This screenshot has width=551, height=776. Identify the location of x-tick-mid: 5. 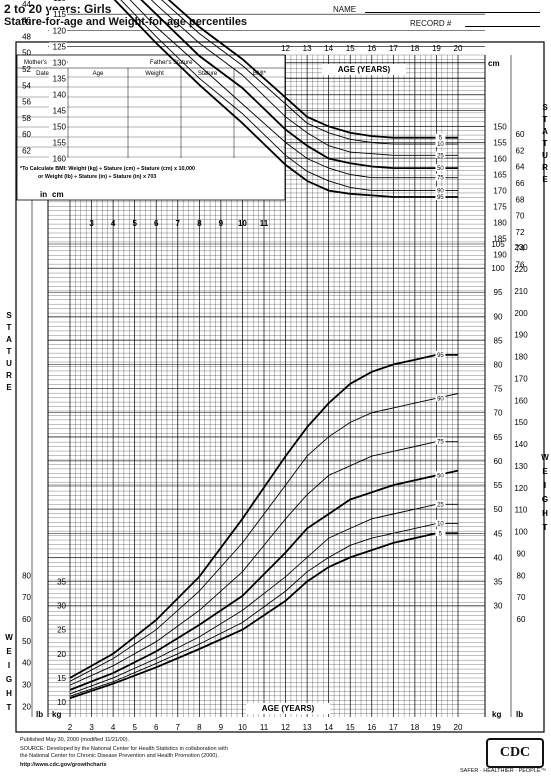
(134, 223).